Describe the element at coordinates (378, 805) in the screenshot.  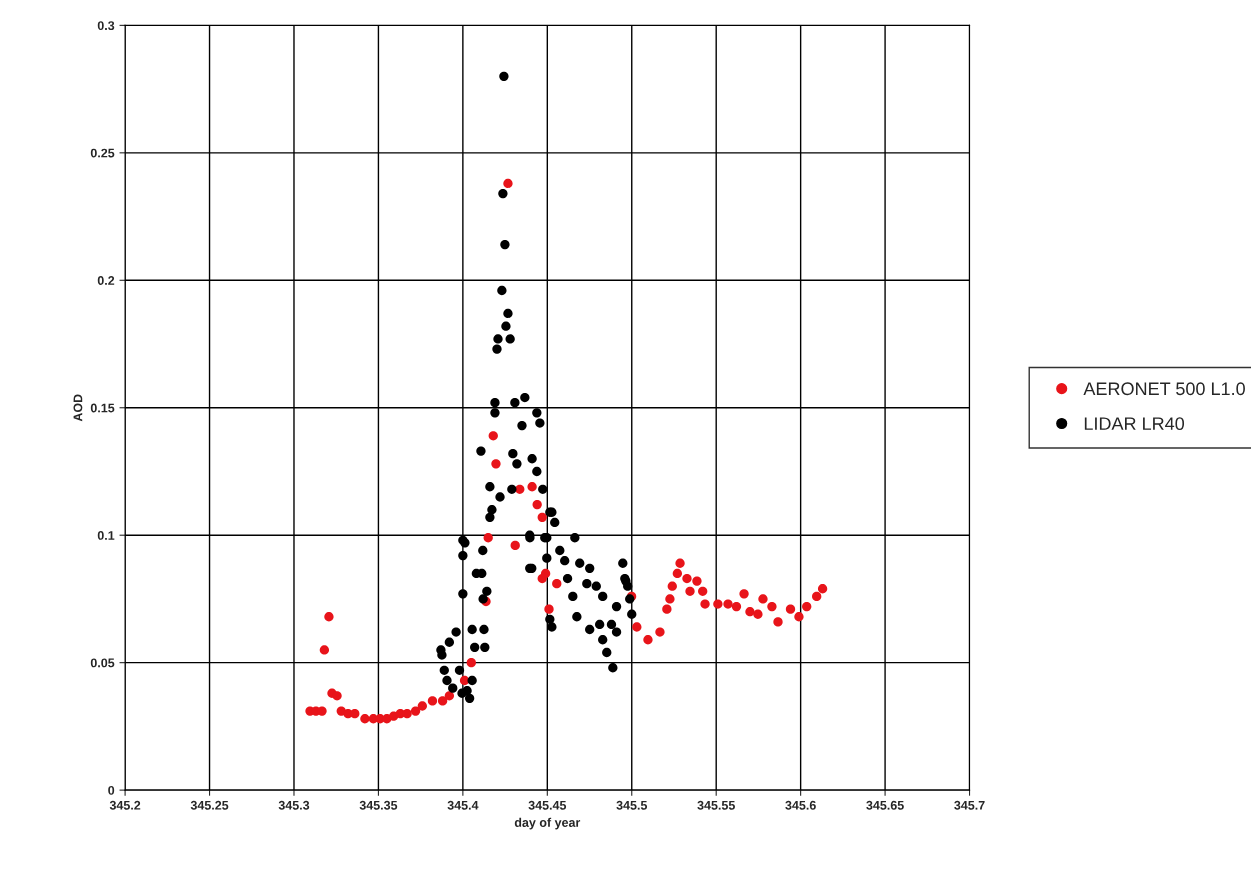
I see `x-tick-label: 345.35` at that location.